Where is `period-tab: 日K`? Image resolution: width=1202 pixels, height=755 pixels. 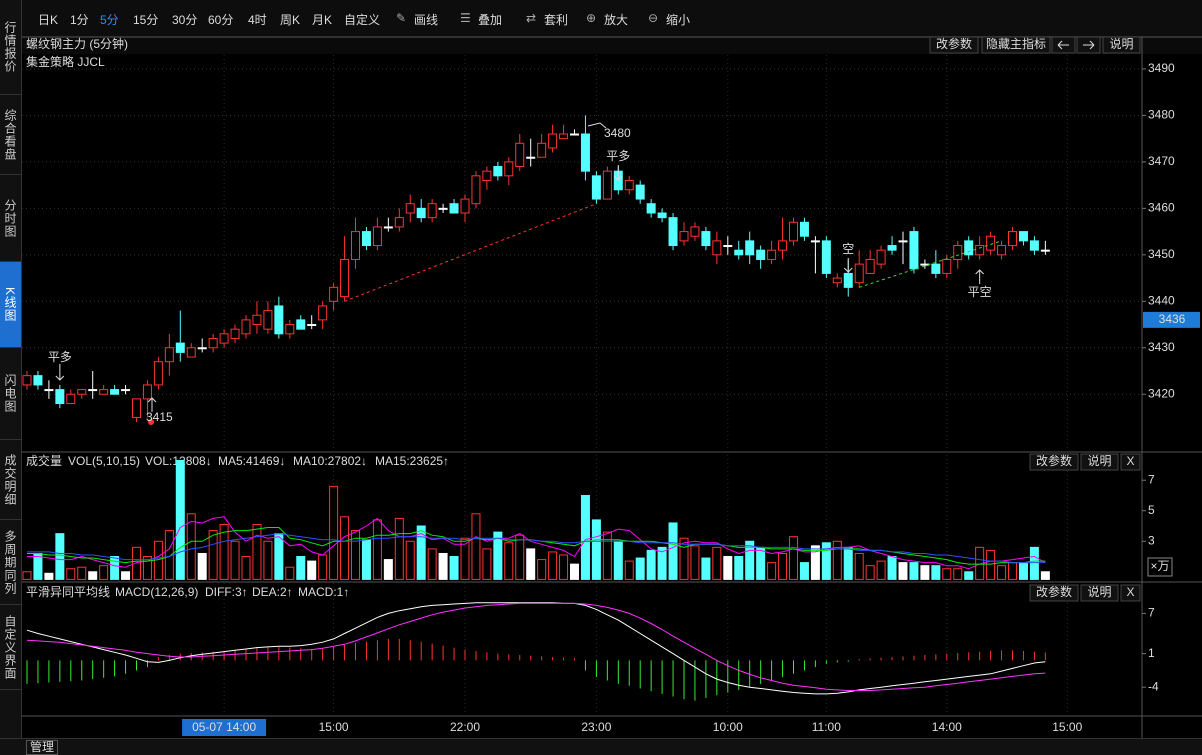 period-tab: 日K is located at coordinates (48, 20).